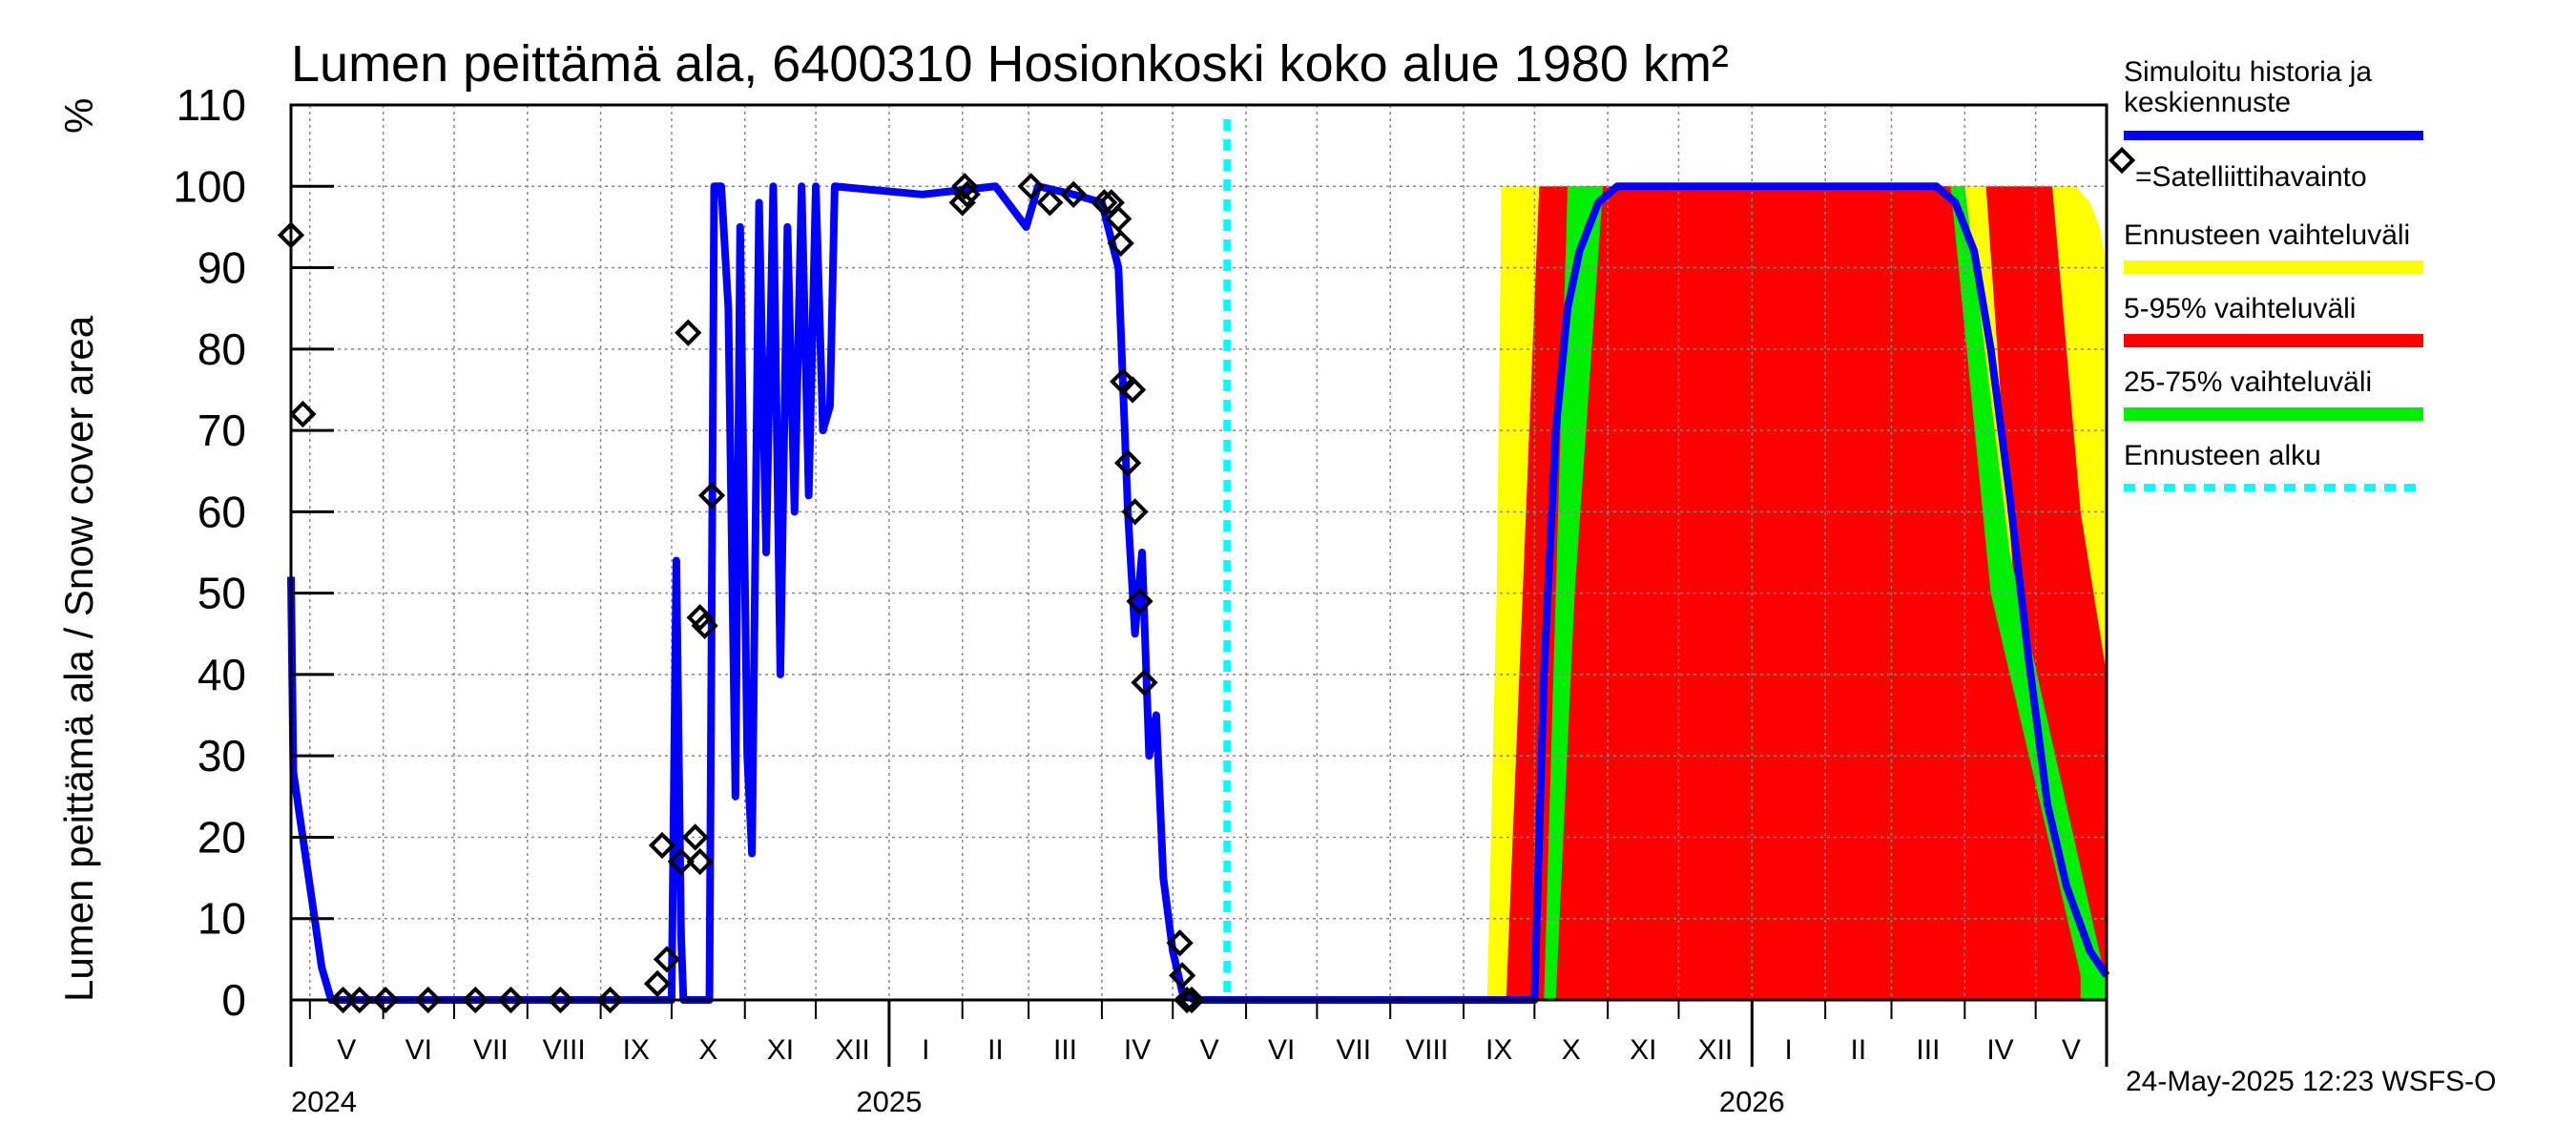  What do you see at coordinates (211, 105) in the screenshot?
I see `y-tick-label: 110` at bounding box center [211, 105].